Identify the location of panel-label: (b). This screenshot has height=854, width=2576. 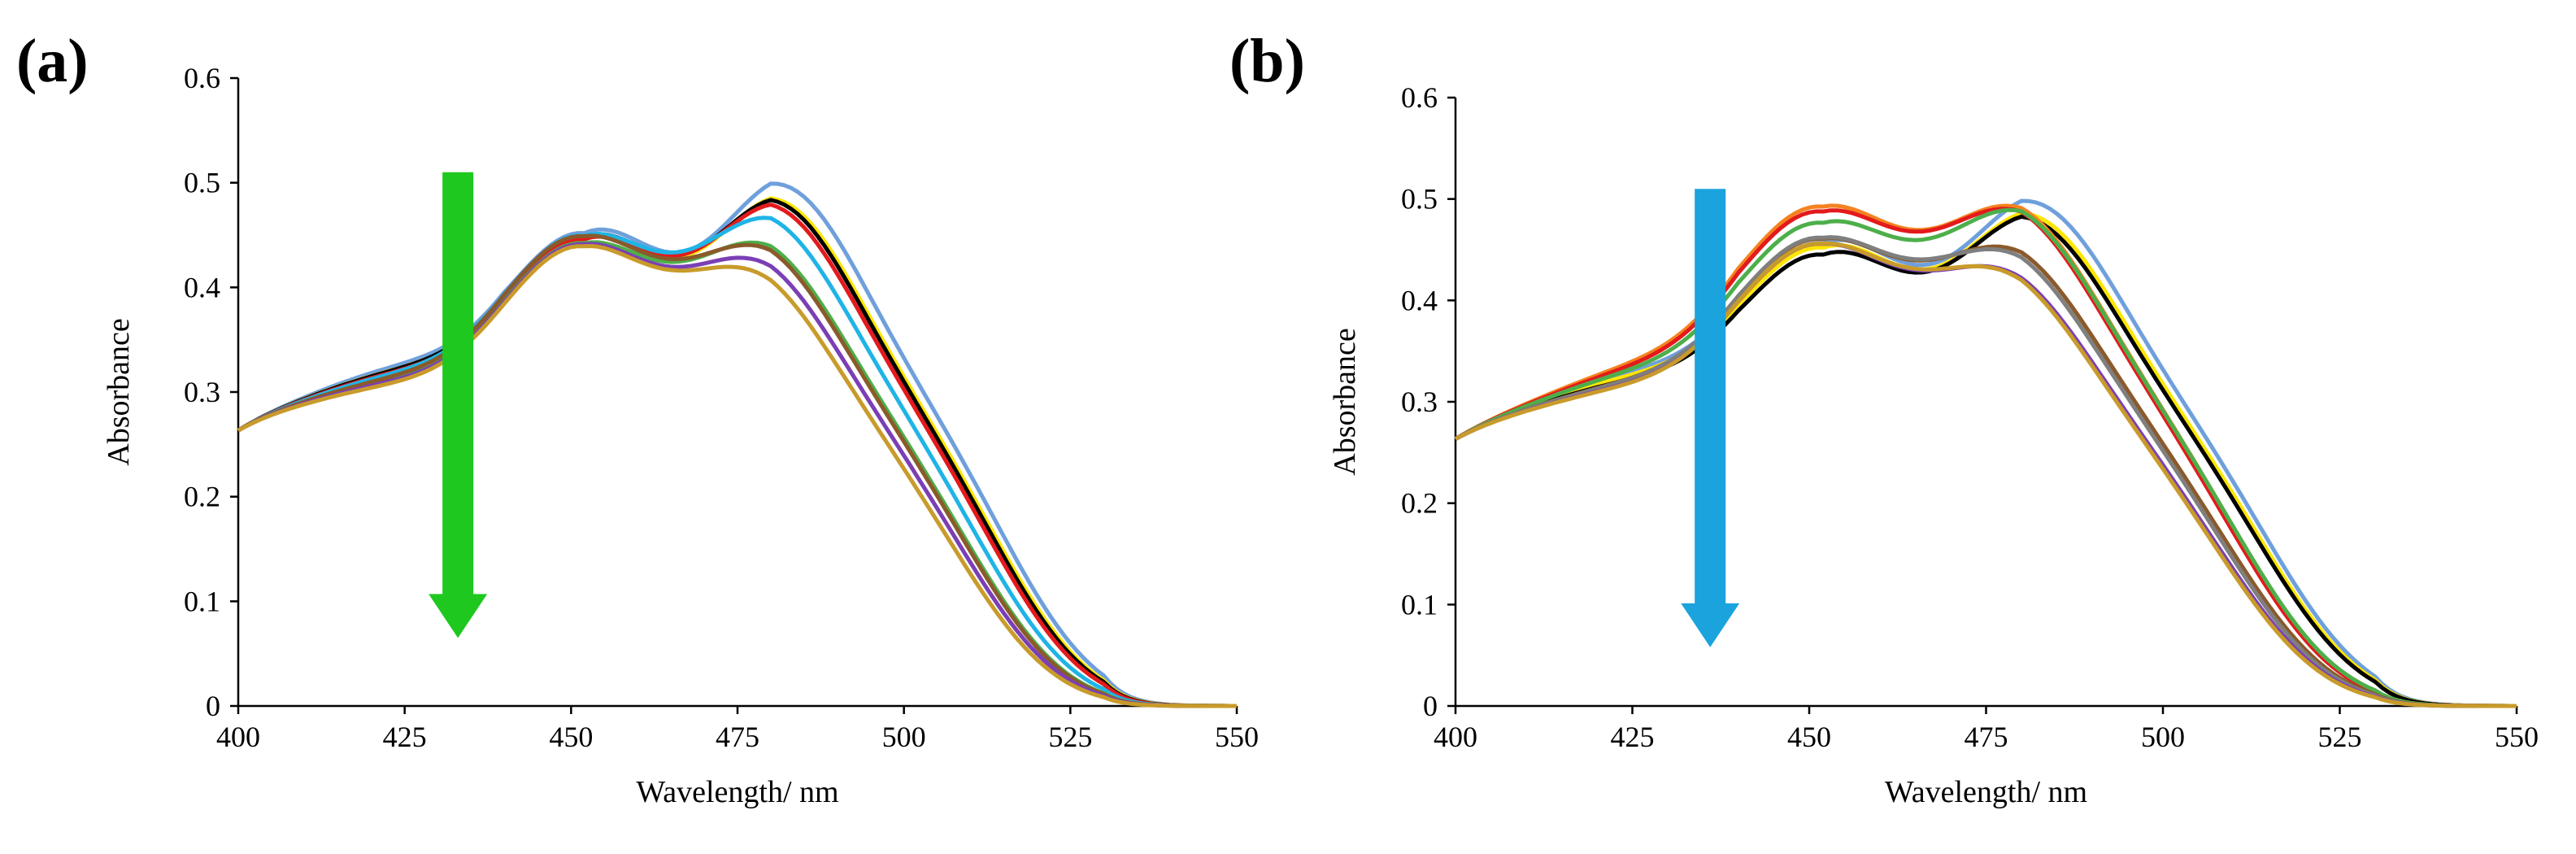
(1267, 61).